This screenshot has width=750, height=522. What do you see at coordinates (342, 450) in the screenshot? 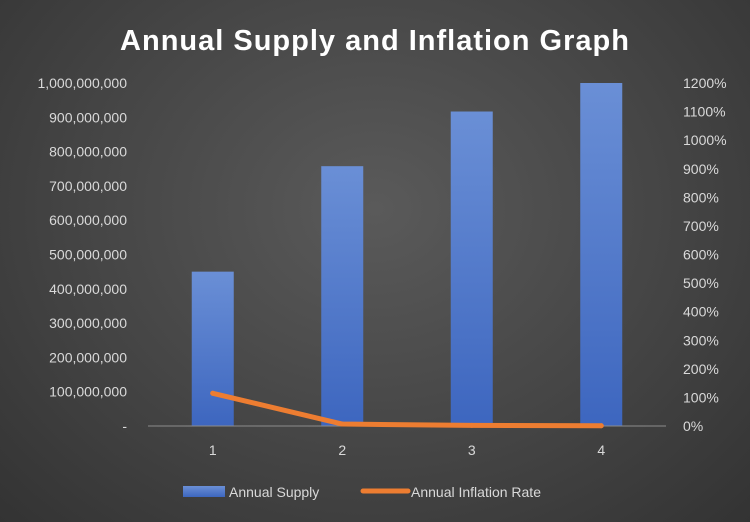
I see `x-tick: 2` at bounding box center [342, 450].